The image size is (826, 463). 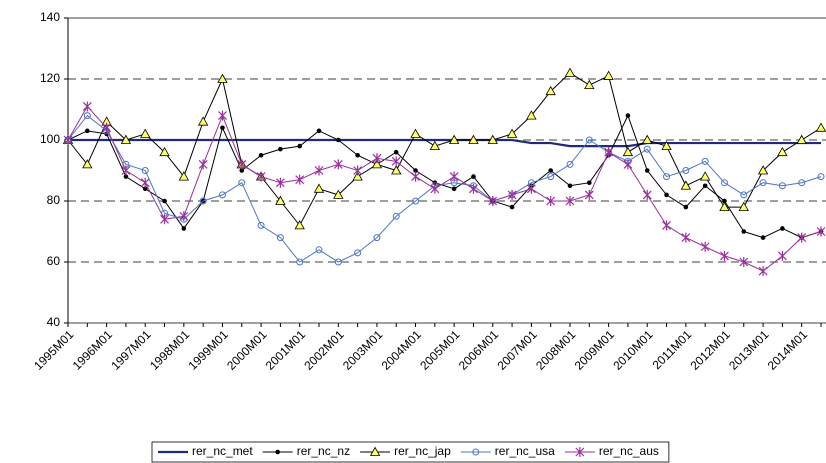 What do you see at coordinates (50, 139) in the screenshot?
I see `y-tick-label: 100` at bounding box center [50, 139].